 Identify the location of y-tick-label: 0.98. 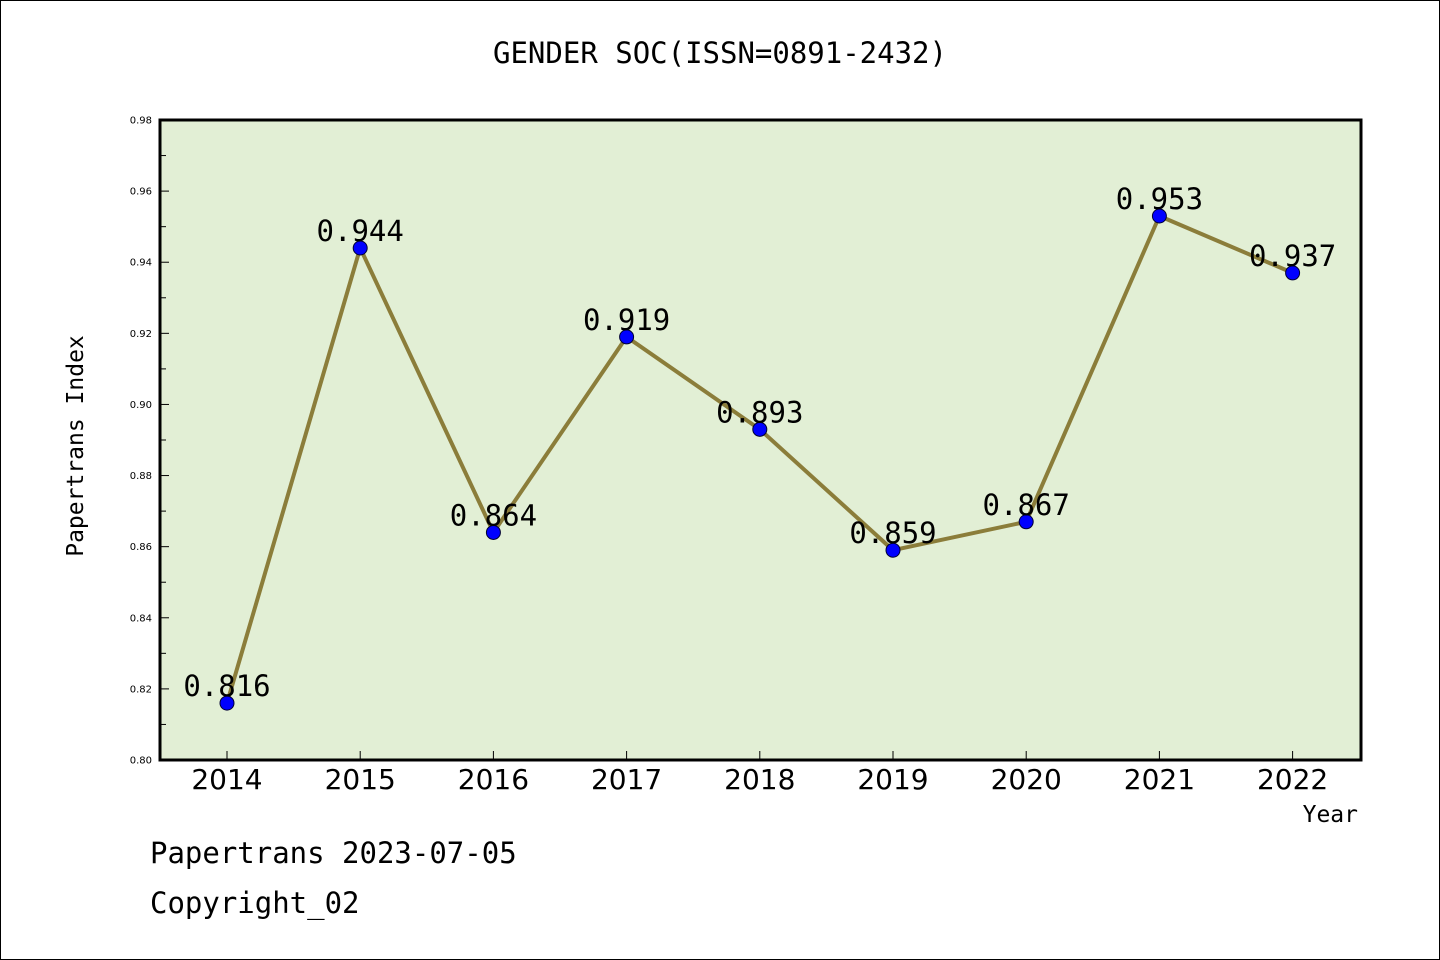
(141, 121).